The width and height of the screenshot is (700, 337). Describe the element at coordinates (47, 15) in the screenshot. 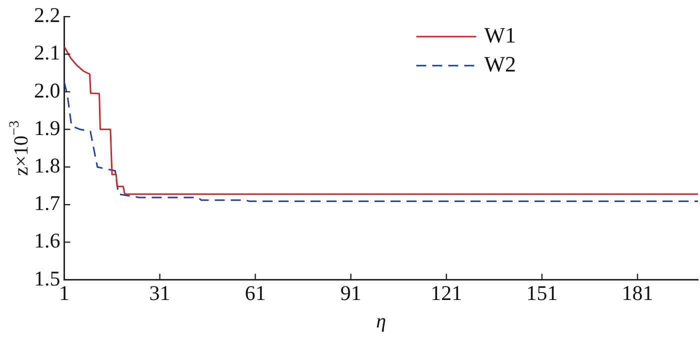

I see `y-tick-label: 2.2` at that location.